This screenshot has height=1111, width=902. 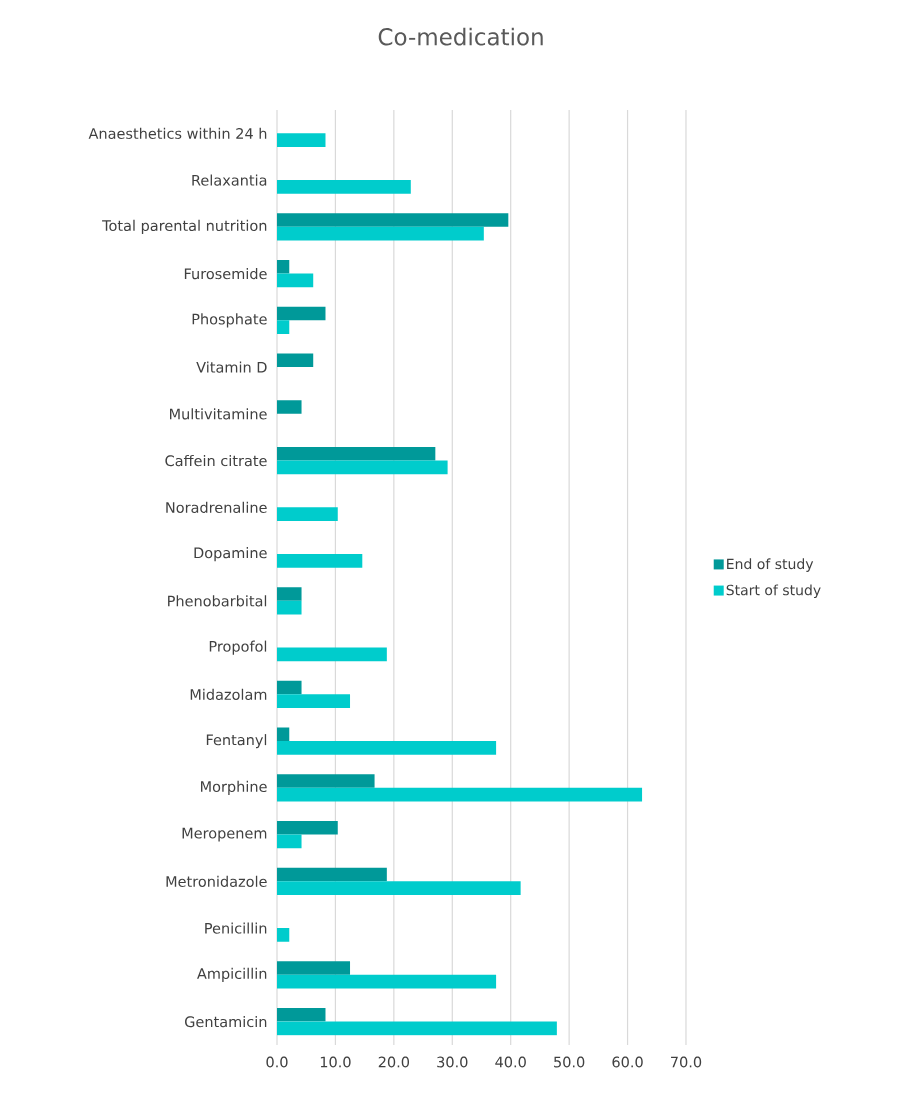 What do you see at coordinates (229, 180) in the screenshot?
I see `y-tick-label: Relaxantia` at bounding box center [229, 180].